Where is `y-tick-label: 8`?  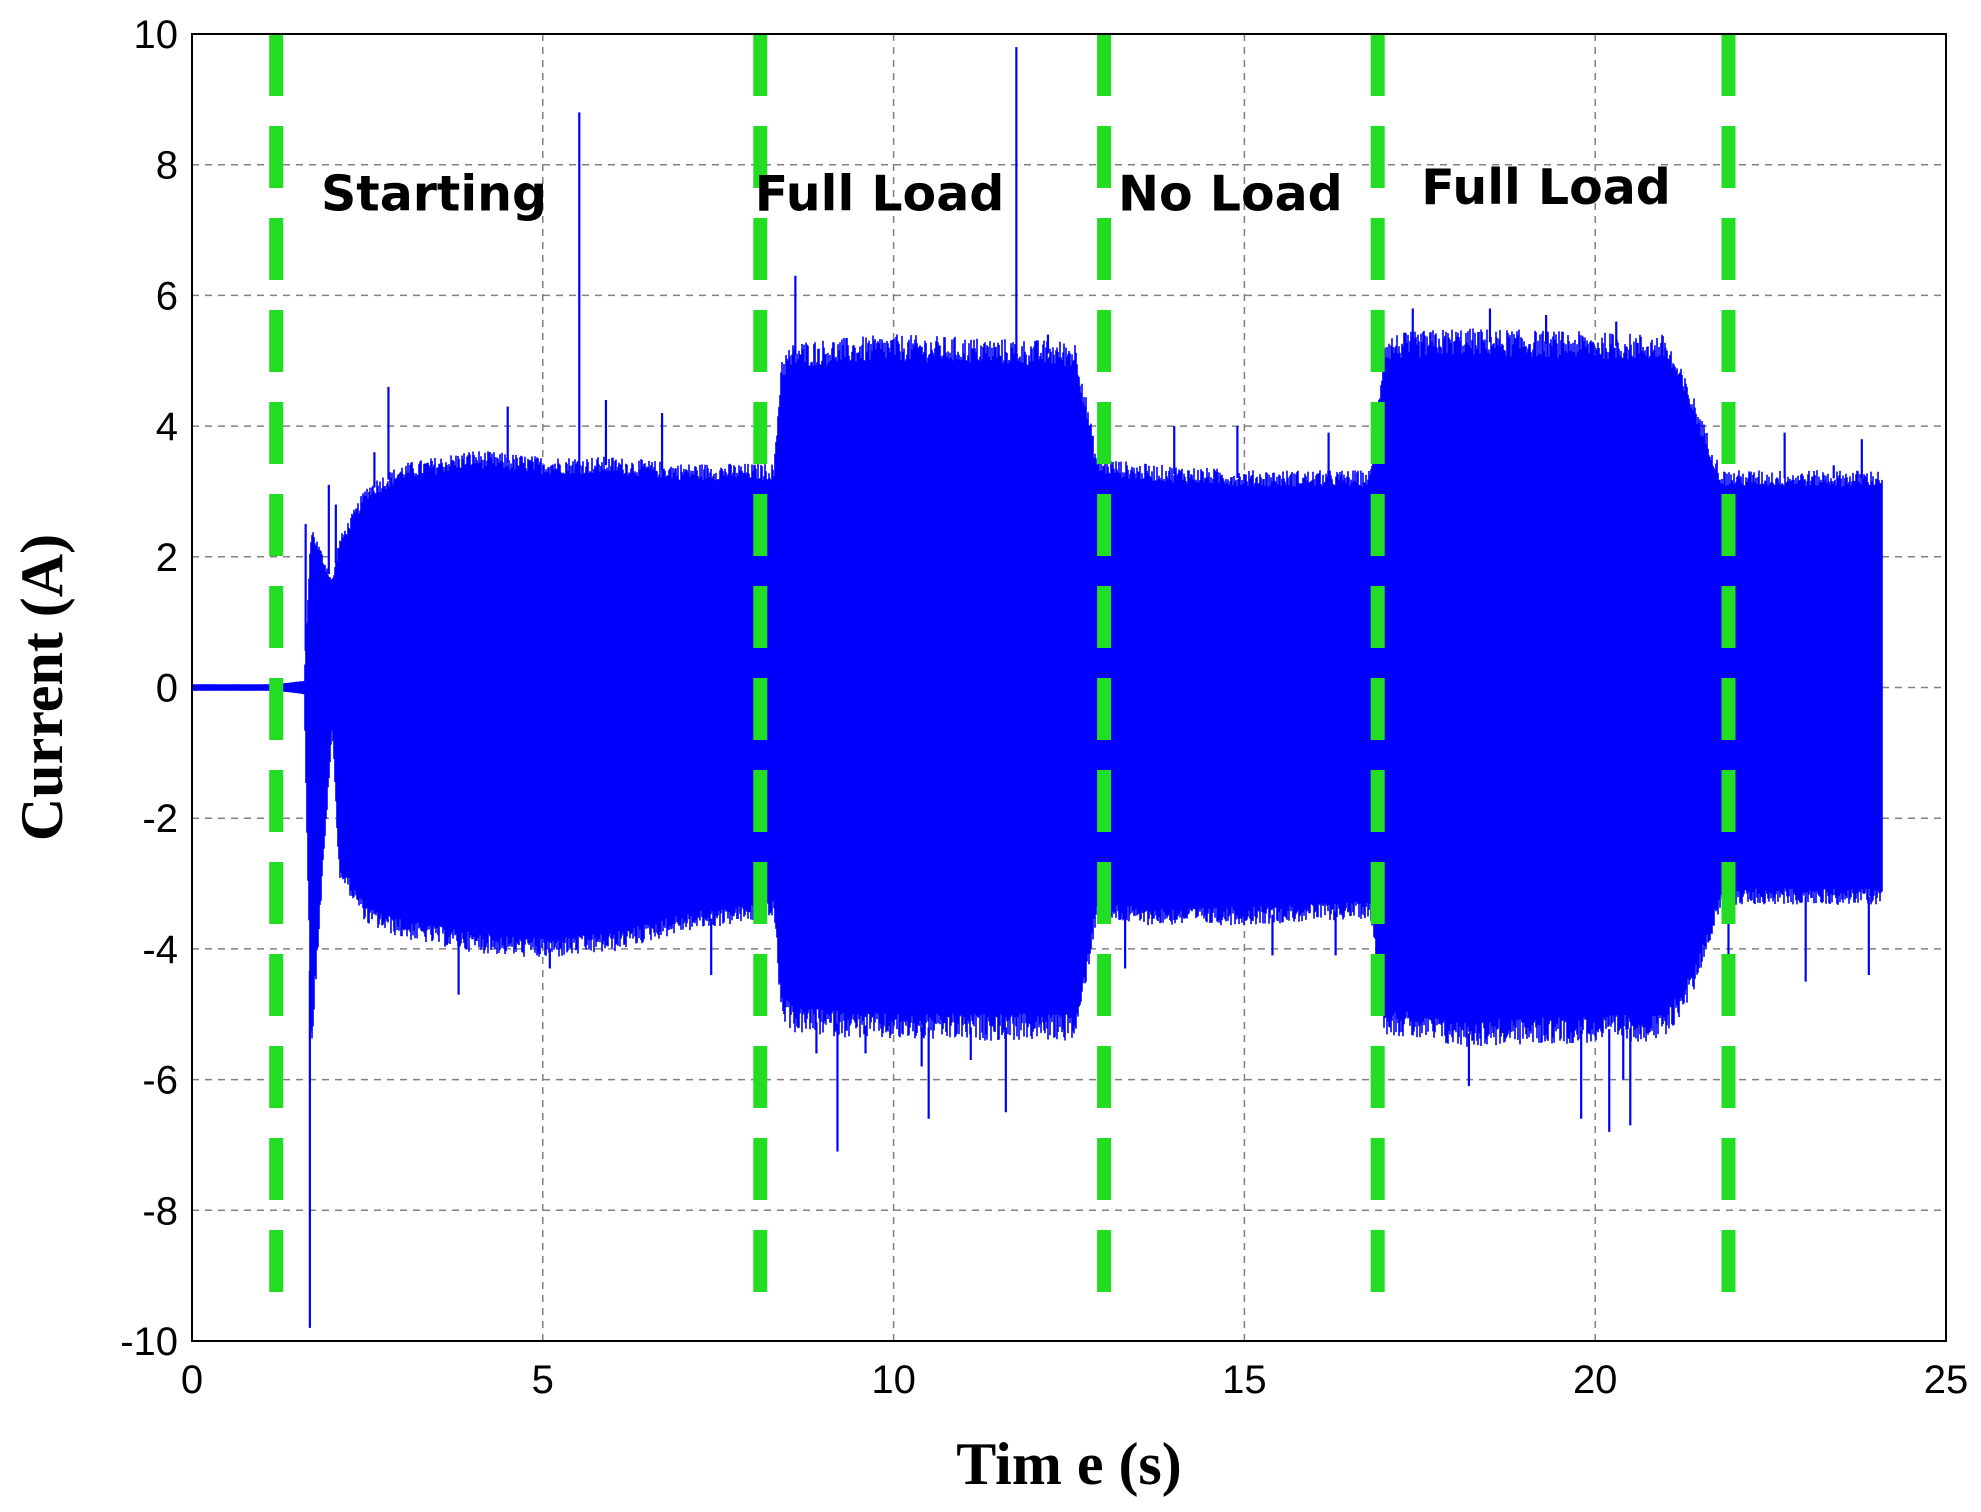 y-tick-label: 8 is located at coordinates (167, 166).